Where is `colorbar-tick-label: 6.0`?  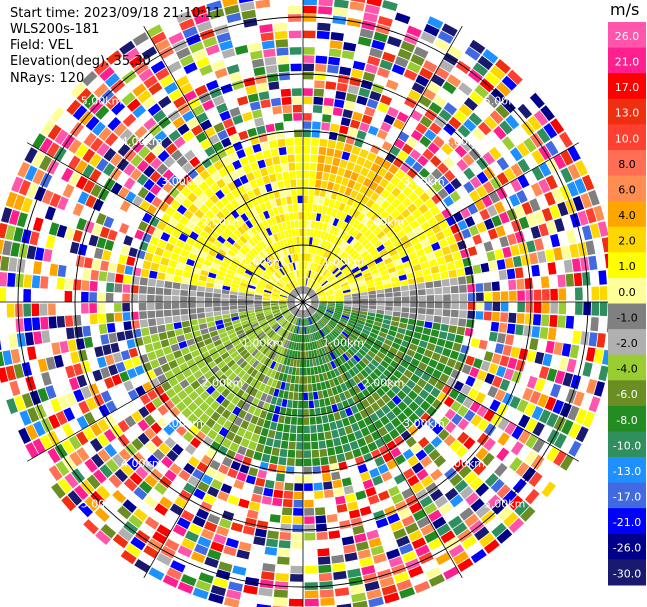 colorbar-tick-label: 6.0 is located at coordinates (627, 190).